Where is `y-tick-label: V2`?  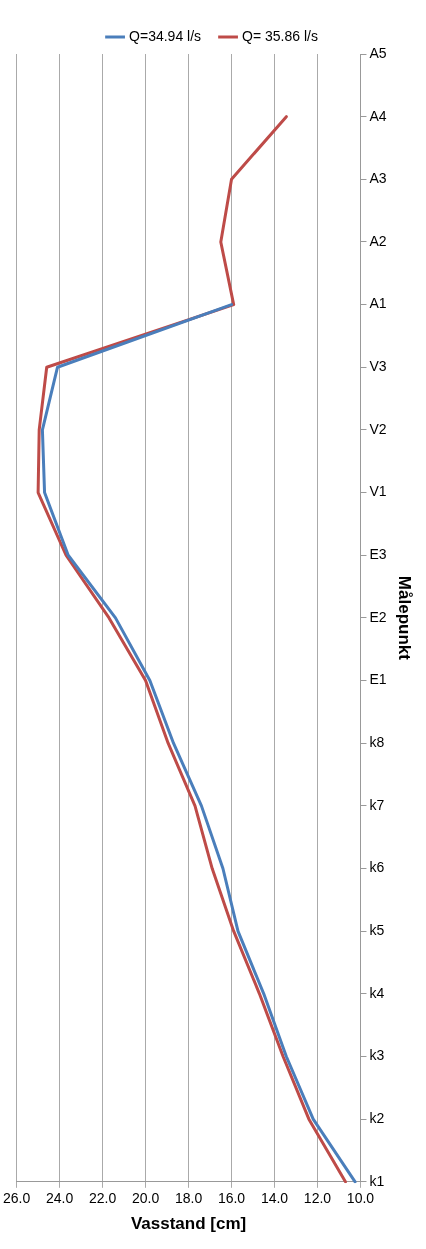 y-tick-label: V2 is located at coordinates (378, 428).